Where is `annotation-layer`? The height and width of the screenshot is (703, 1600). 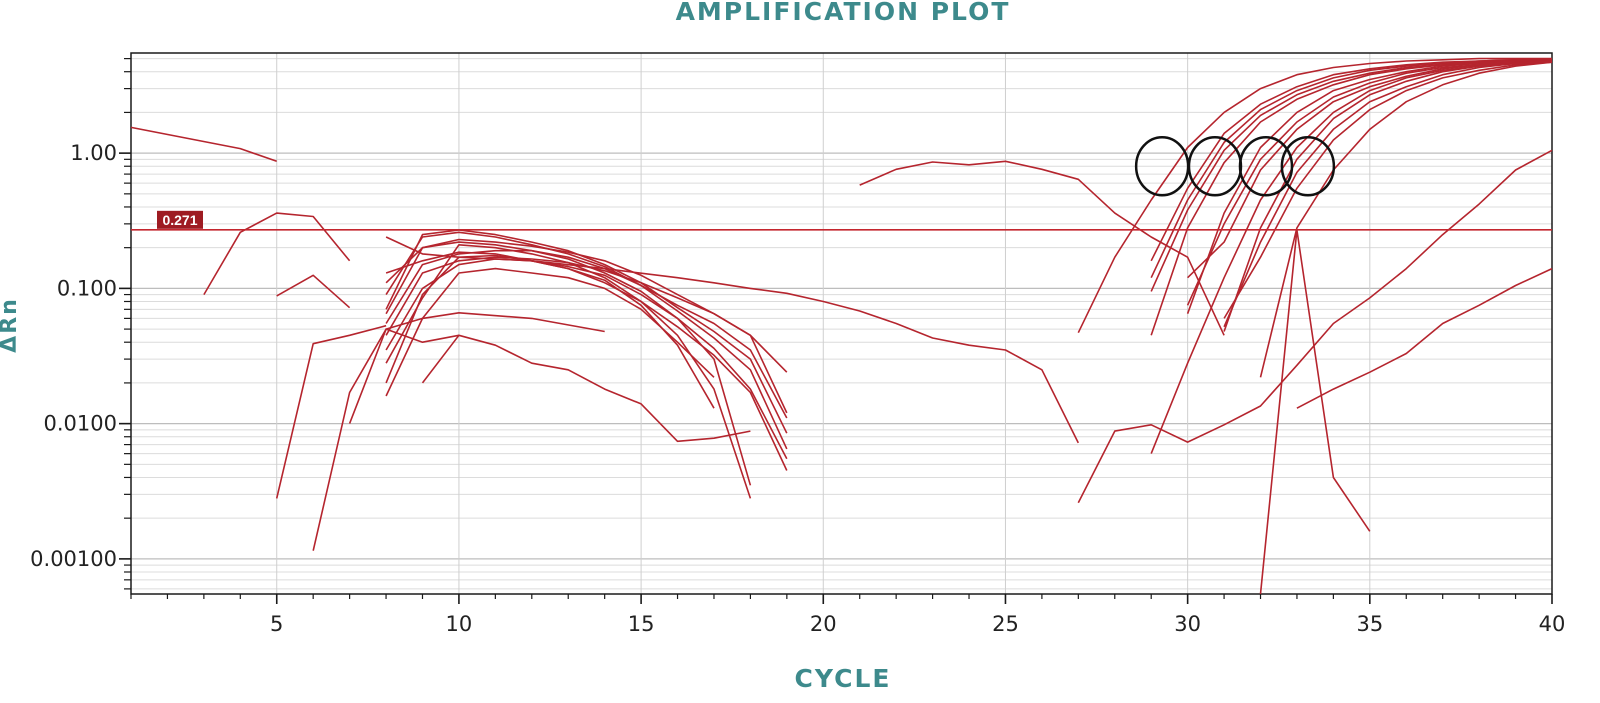
annotation-layer is located at coordinates (1235, 166).